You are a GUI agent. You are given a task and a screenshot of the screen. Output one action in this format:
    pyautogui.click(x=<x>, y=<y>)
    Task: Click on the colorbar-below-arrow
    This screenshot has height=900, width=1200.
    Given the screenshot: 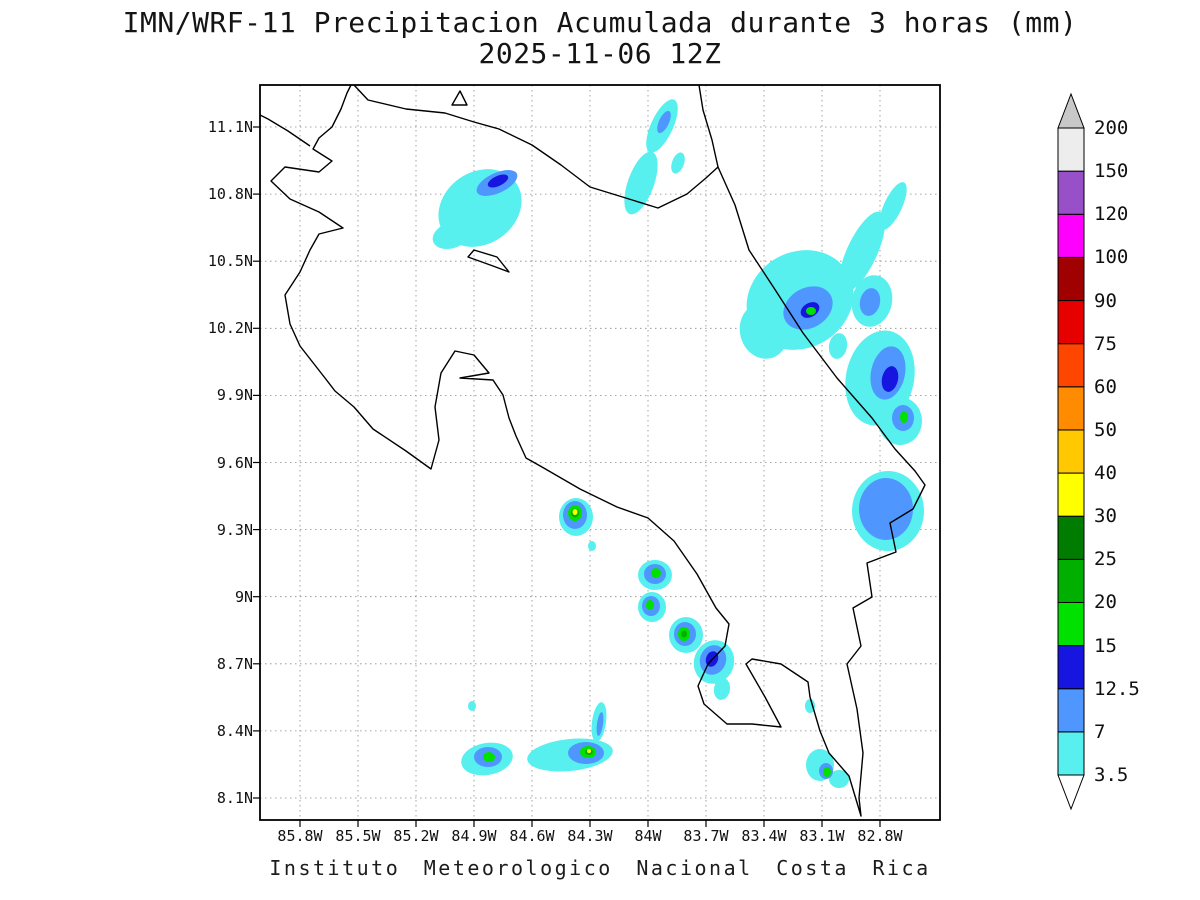 What is the action you would take?
    pyautogui.click(x=1071, y=792)
    